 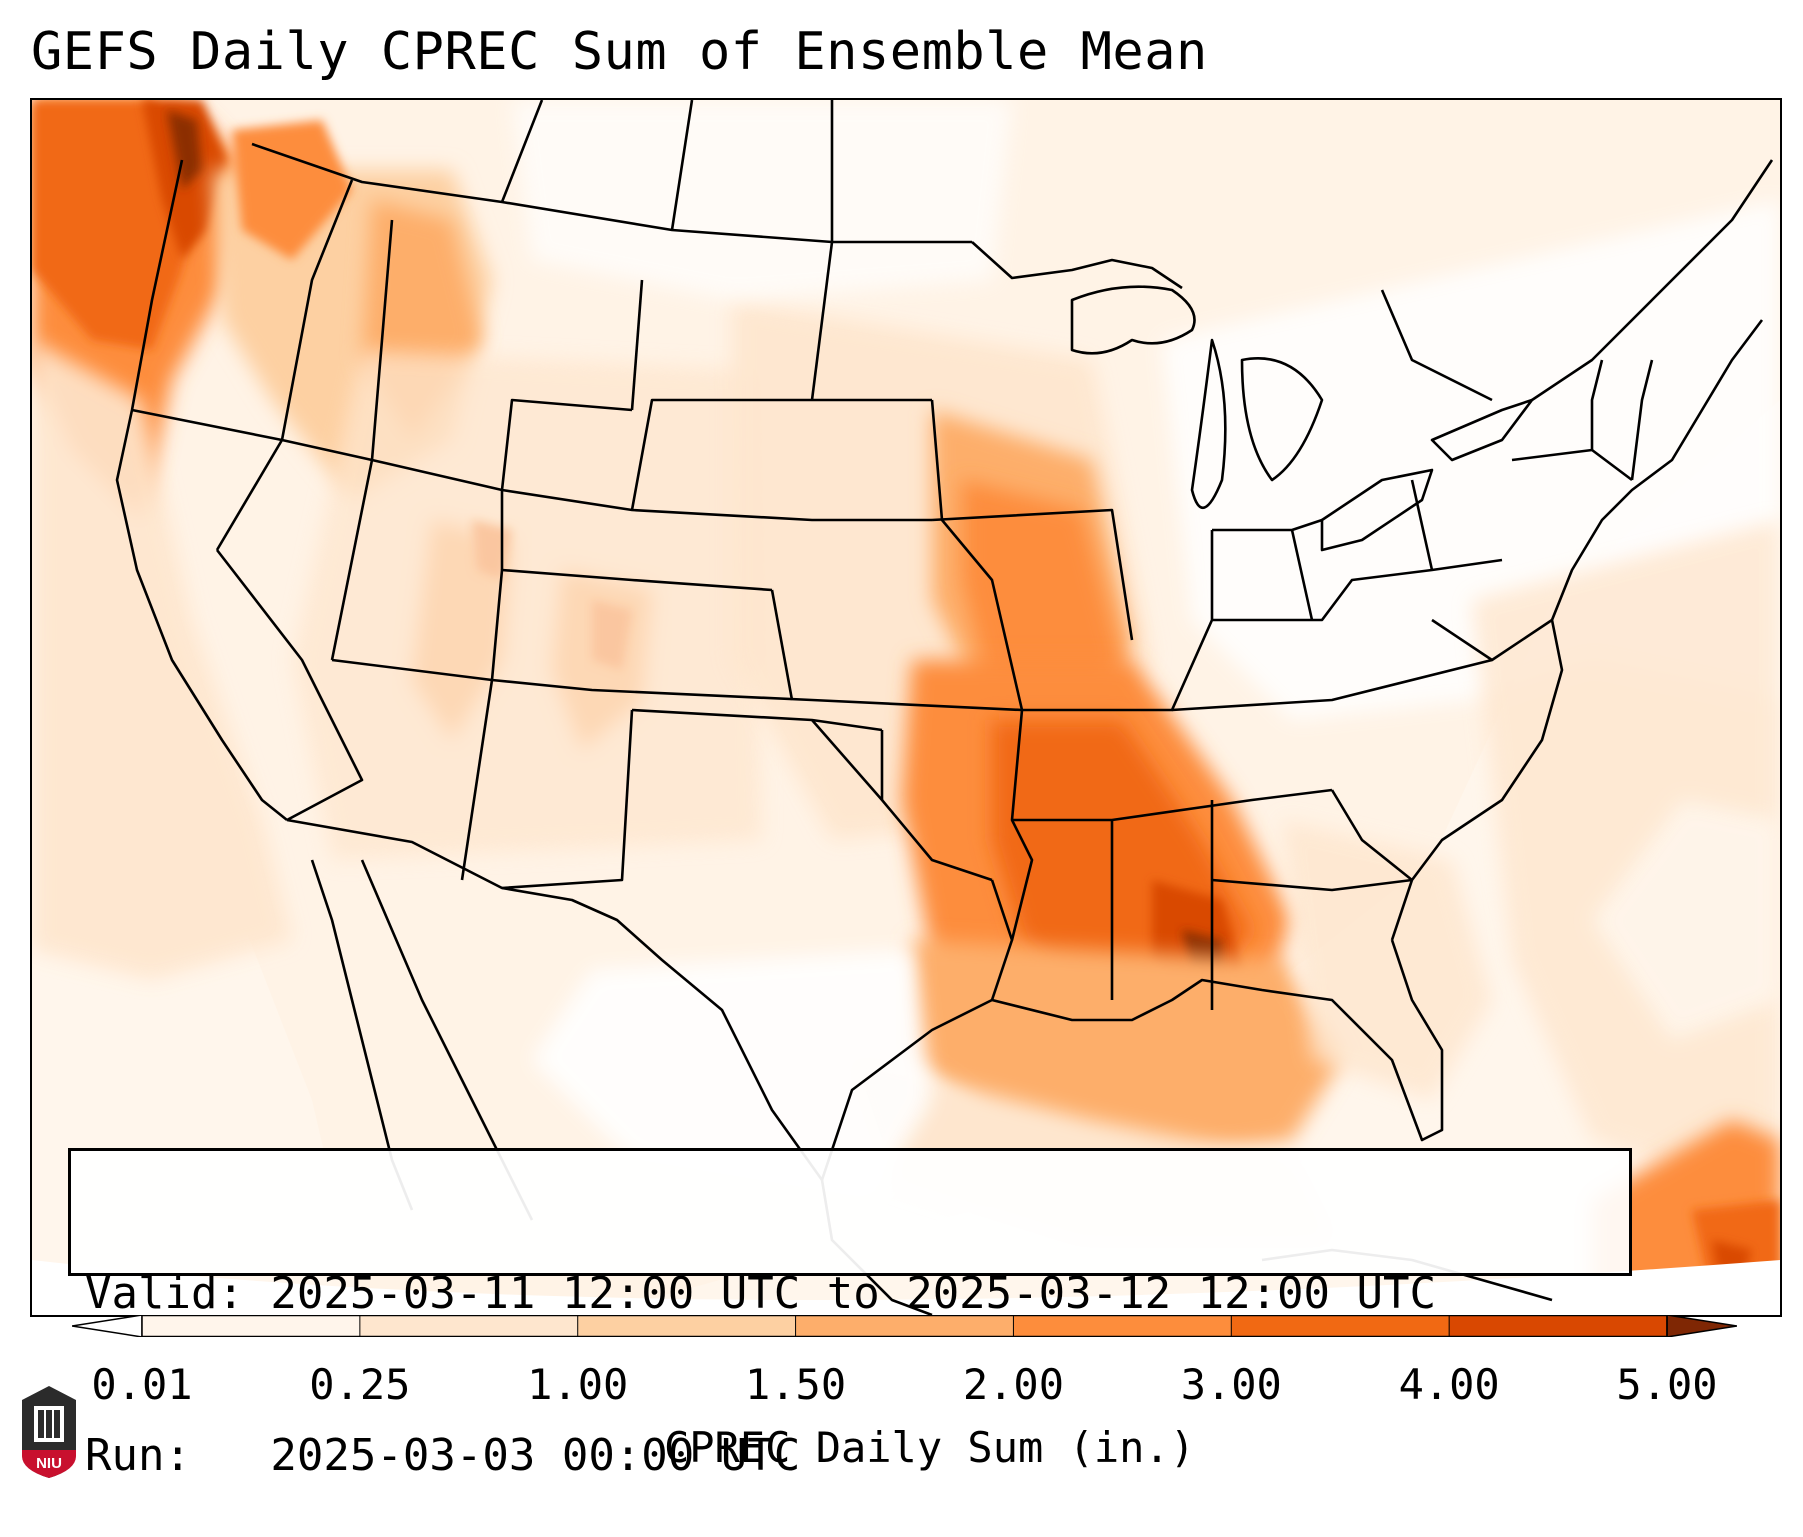 What do you see at coordinates (578, 1384) in the screenshot?
I see `colorbar-tick-label: 1.00` at bounding box center [578, 1384].